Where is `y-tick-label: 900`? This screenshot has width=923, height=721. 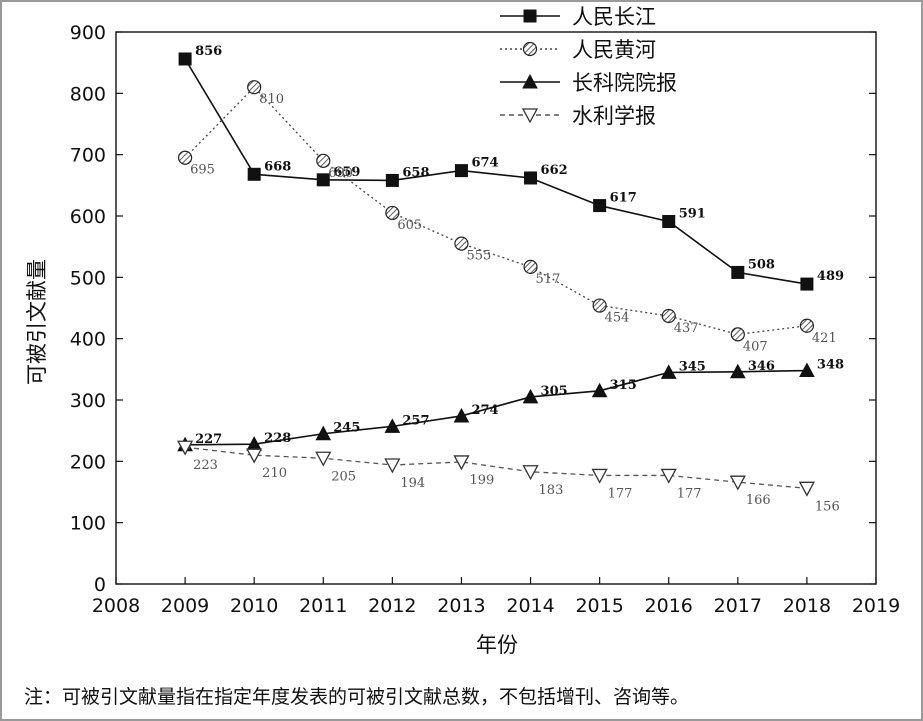 y-tick-label: 900 is located at coordinates (88, 33).